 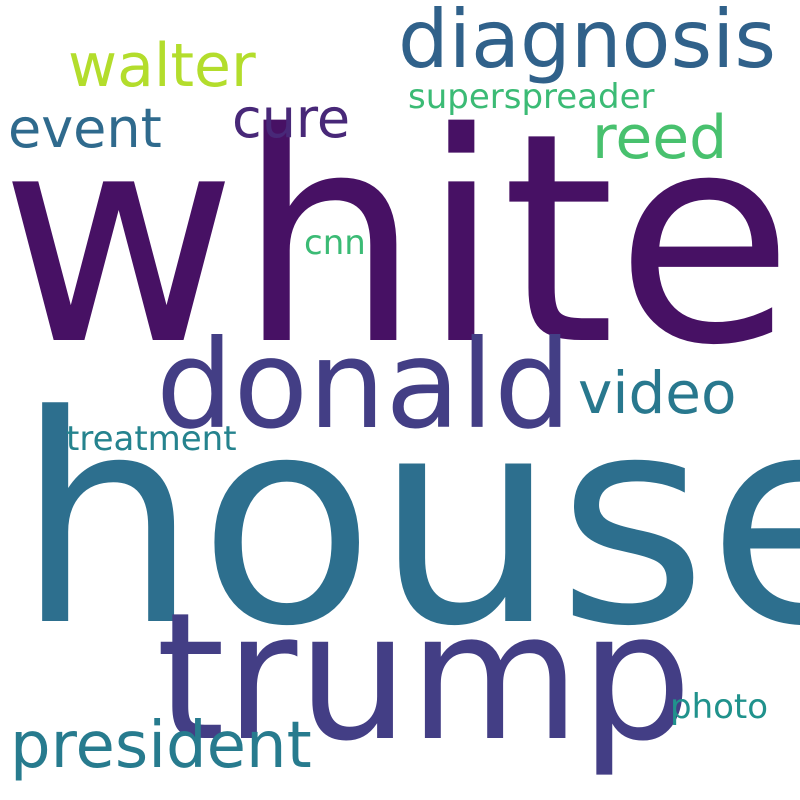 What do you see at coordinates (660, 138) in the screenshot?
I see `word-reed: reed` at bounding box center [660, 138].